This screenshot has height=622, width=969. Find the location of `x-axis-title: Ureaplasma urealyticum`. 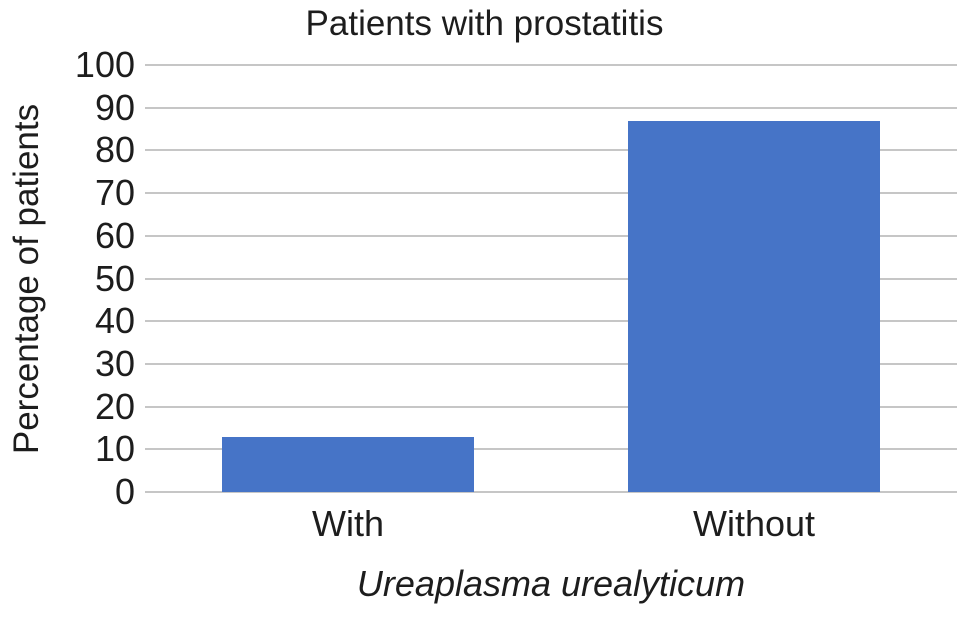

x-axis-title: Ureaplasma urealyticum is located at coordinates (551, 583).